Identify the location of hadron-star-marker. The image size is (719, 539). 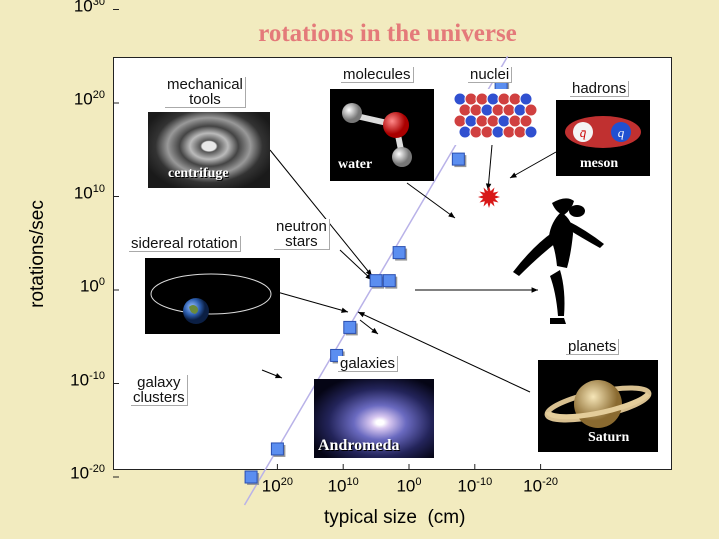
(489, 197).